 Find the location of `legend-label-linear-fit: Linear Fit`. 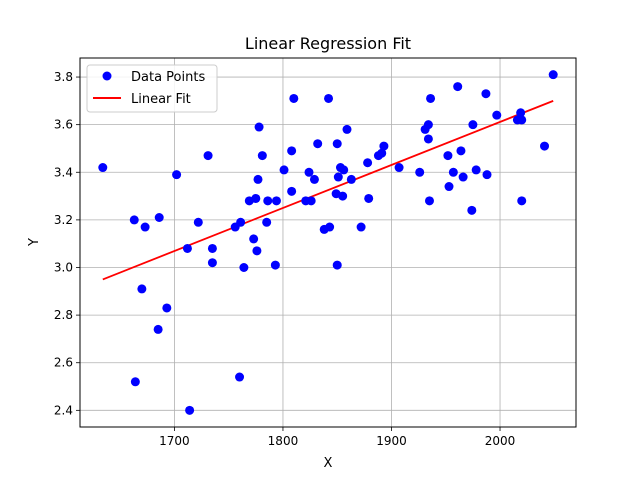

legend-label-linear-fit: Linear Fit is located at coordinates (161, 99).